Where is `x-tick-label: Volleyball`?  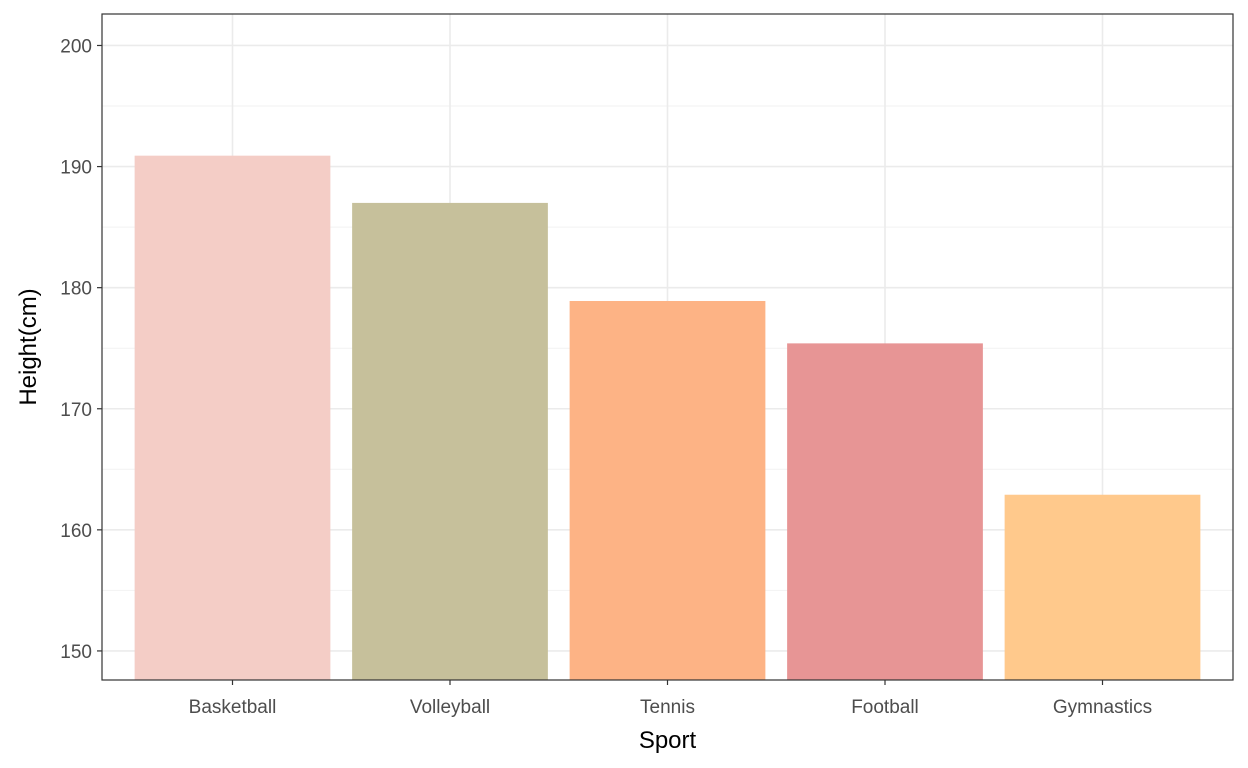 x-tick-label: Volleyball is located at coordinates (450, 707).